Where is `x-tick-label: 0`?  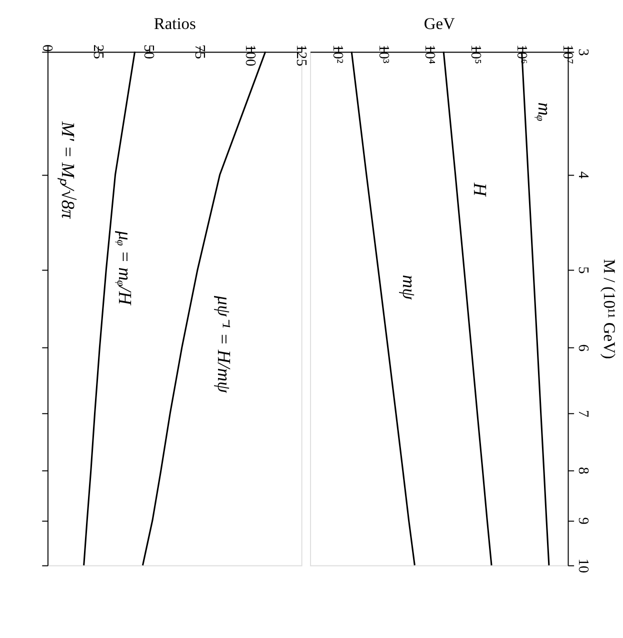
x-tick-label: 0 is located at coordinates (47, 48).